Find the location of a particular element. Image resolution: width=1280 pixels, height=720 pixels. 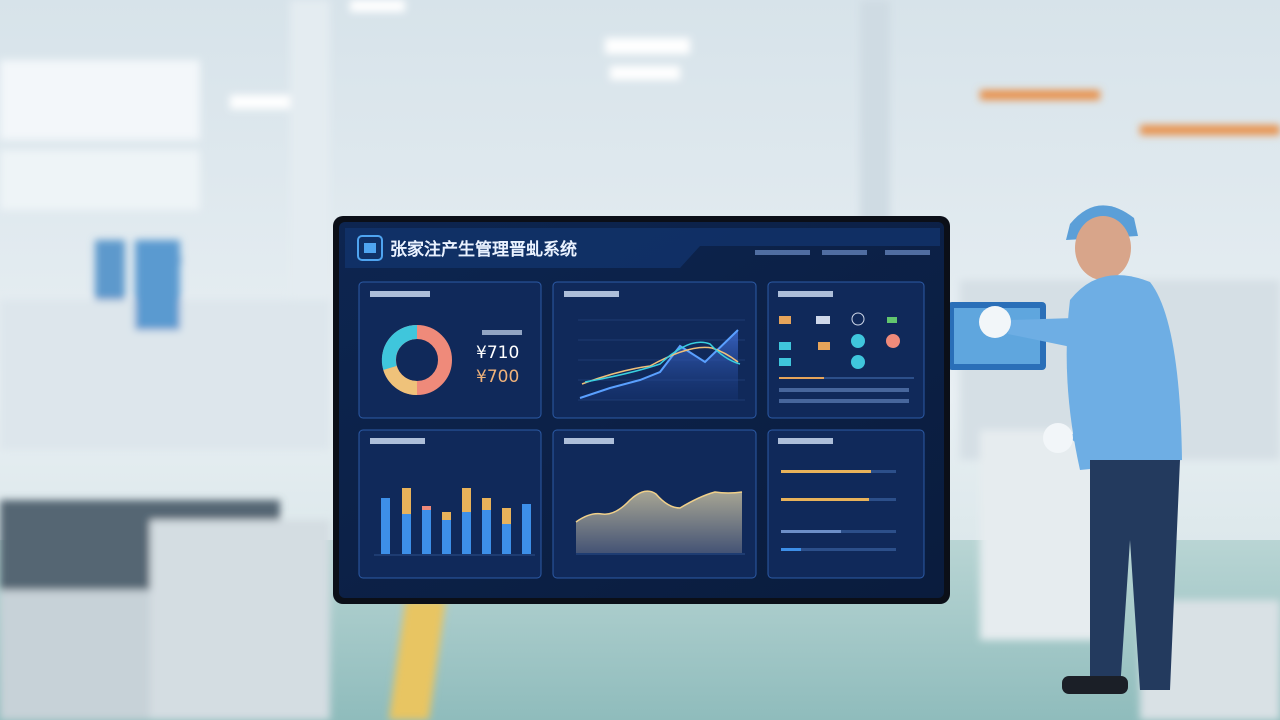

worker is located at coordinates (1065, 449).